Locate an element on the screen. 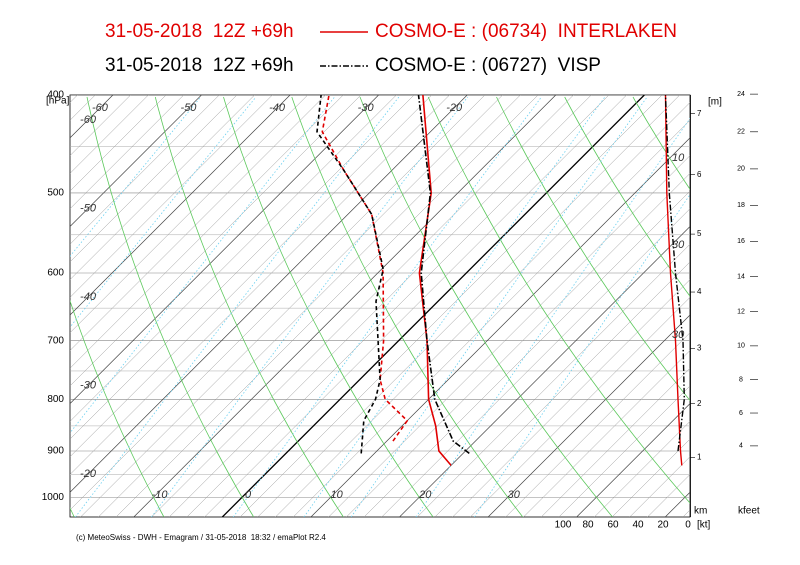  kfeet-tick-label: 6 is located at coordinates (741, 413).